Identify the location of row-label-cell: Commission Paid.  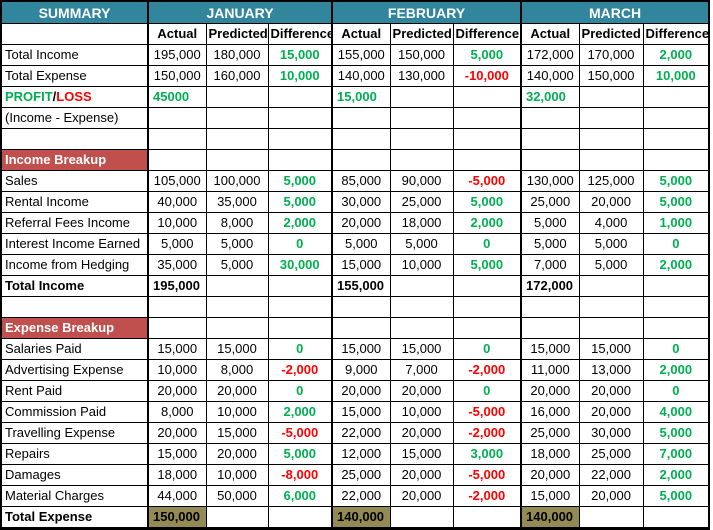
(74, 412).